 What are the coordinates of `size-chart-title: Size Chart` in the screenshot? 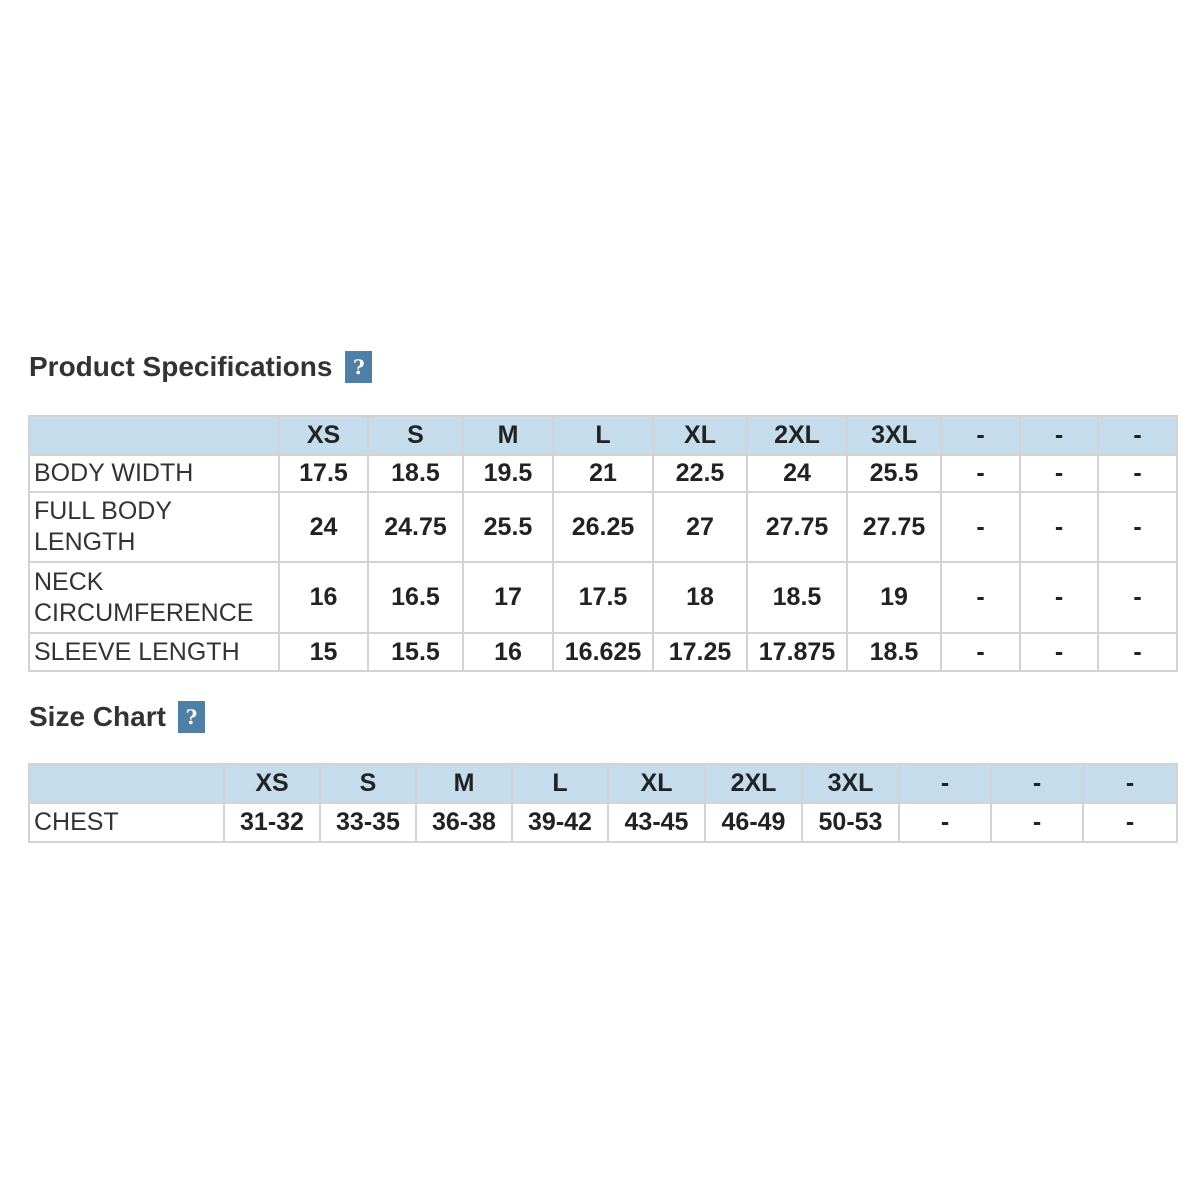 It's located at (97, 716).